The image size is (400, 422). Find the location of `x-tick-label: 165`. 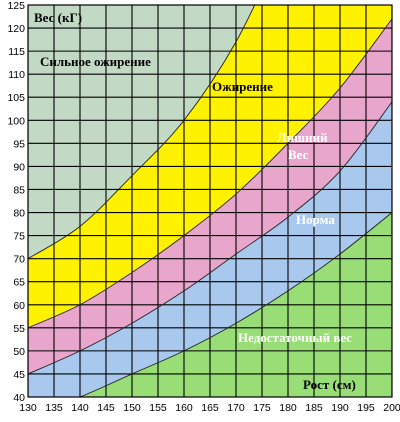

x-tick-label: 165 is located at coordinates (210, 408).